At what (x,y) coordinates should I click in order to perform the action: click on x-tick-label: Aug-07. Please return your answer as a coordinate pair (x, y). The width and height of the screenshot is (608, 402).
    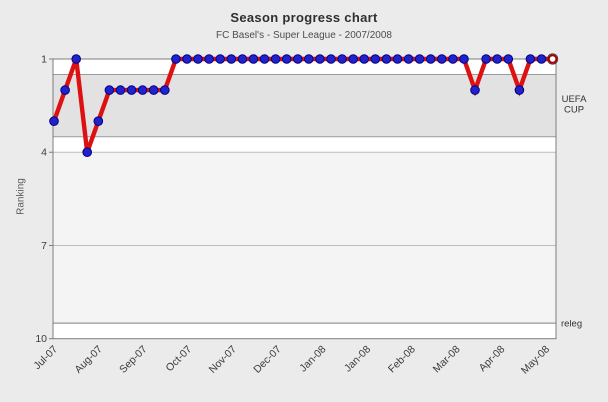
    Looking at the image, I should click on (88, 359).